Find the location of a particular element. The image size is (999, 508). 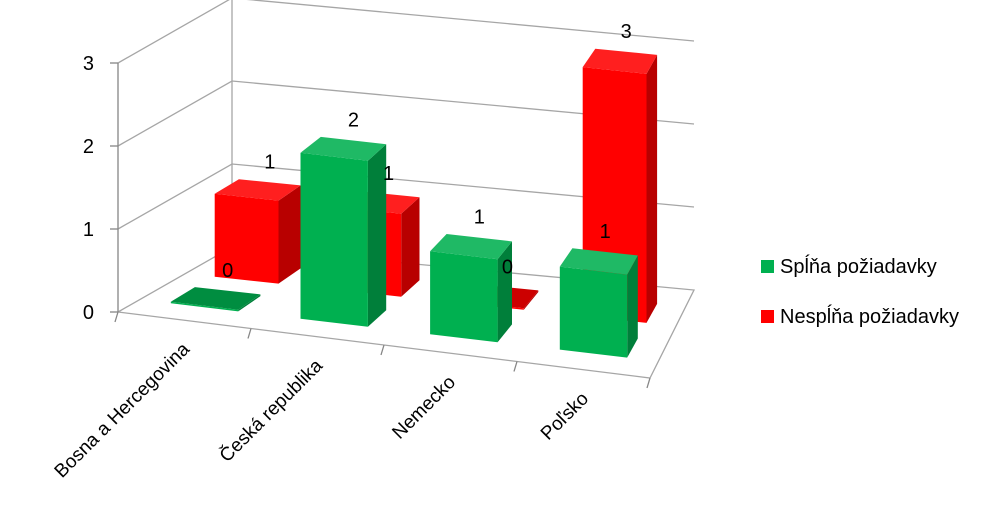

category-label: Nemecko is located at coordinates (424, 408).